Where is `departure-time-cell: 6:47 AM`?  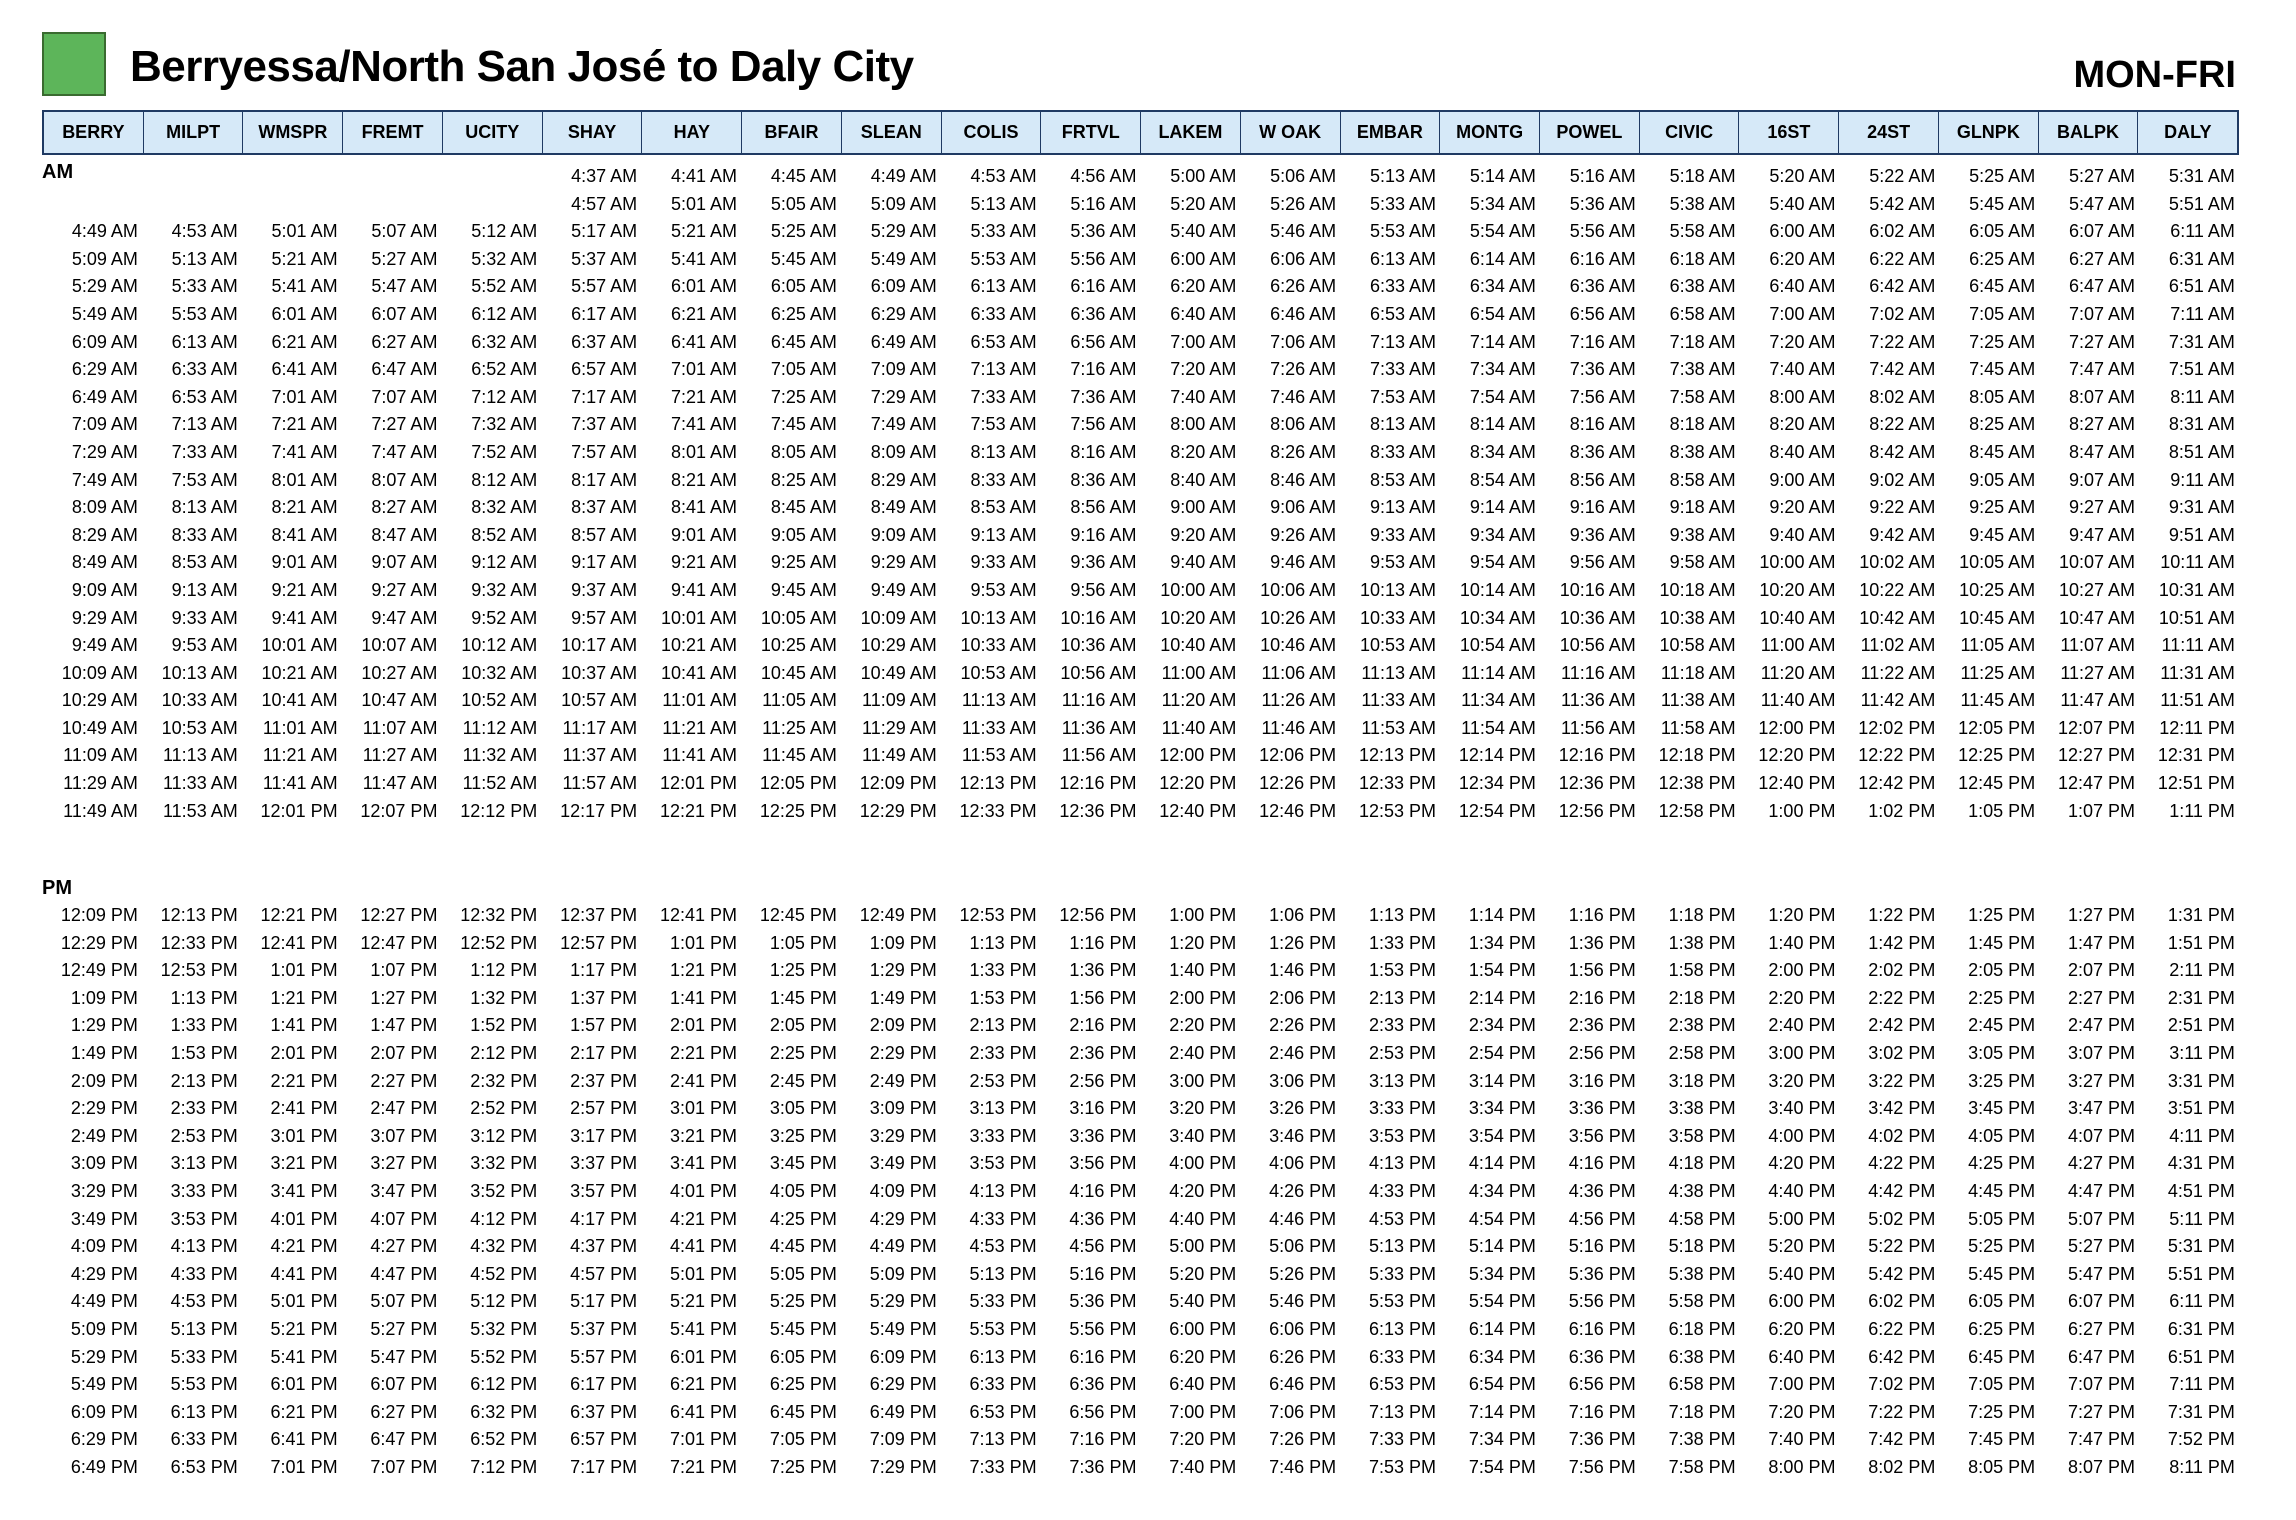
departure-time-cell: 6:47 AM is located at coordinates (2102, 286).